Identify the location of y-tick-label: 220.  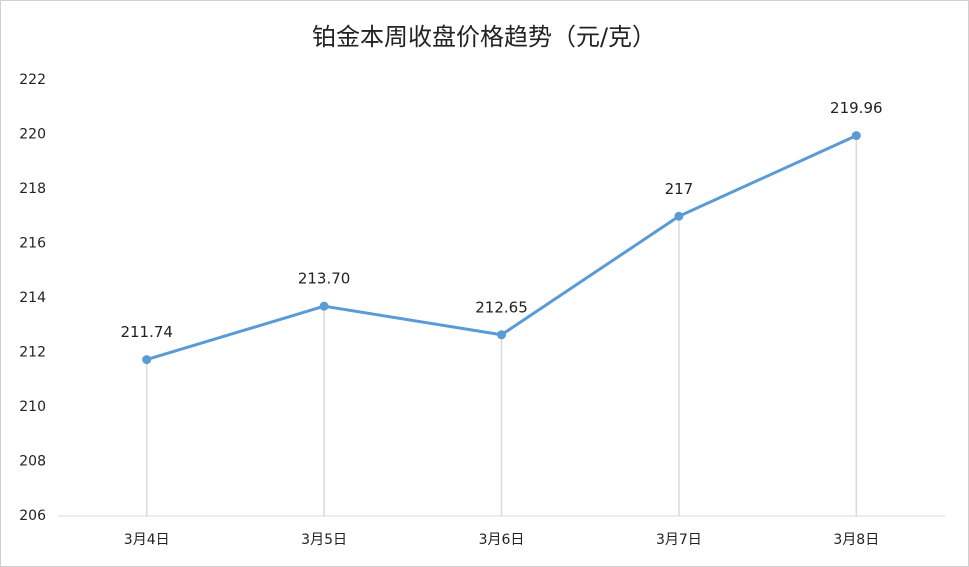
(32, 135).